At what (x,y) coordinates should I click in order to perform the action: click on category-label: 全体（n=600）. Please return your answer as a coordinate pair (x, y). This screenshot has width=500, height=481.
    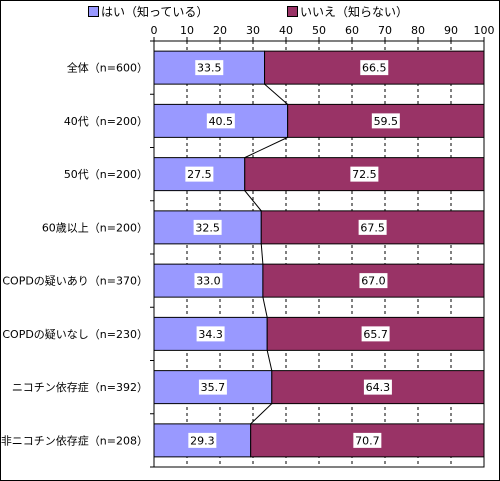
    Looking at the image, I should click on (107, 68).